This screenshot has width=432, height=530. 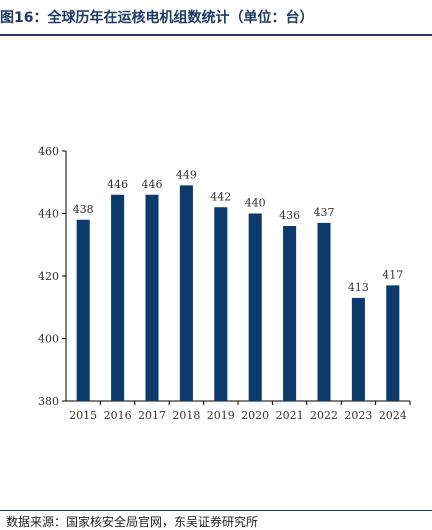 I want to click on x-tick-label-2016: 2016, so click(x=118, y=415).